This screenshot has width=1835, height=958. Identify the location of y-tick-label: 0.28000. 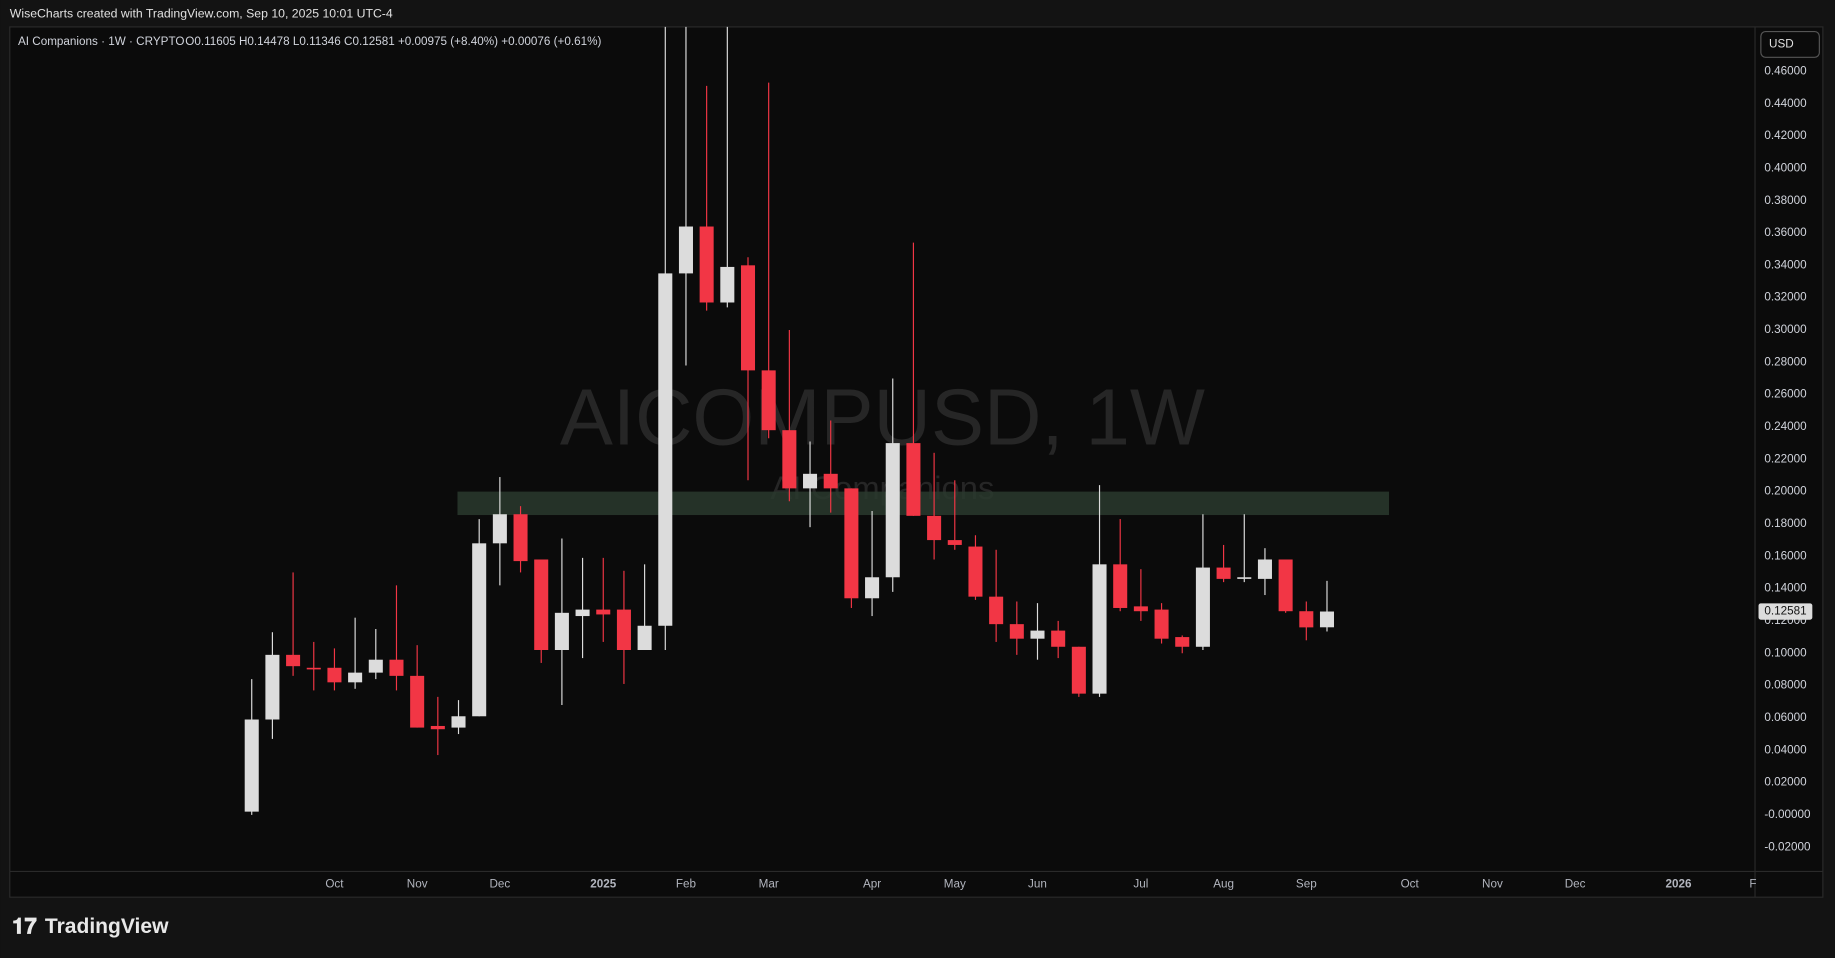
(1785, 361).